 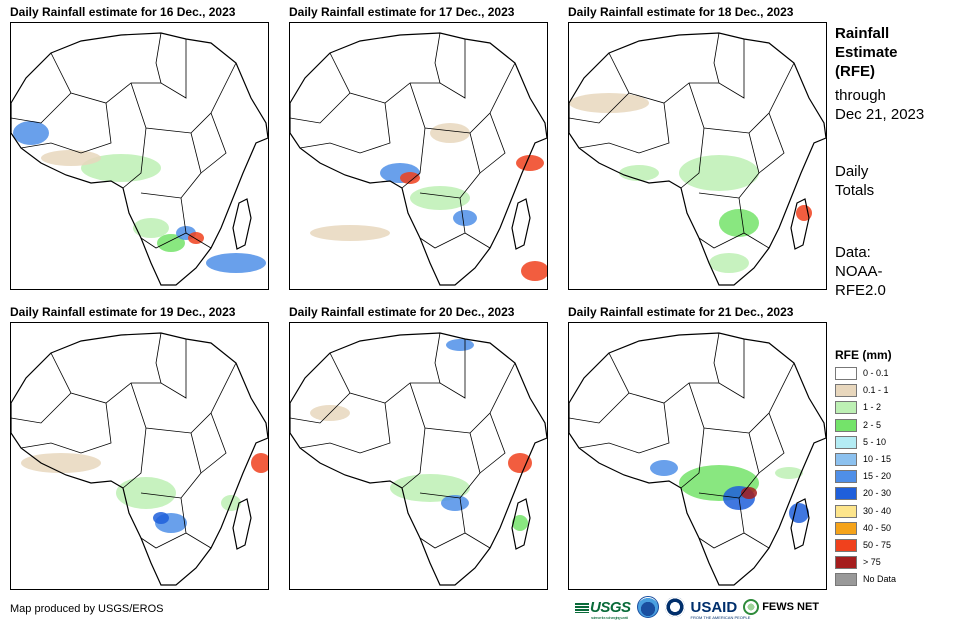 I want to click on legend-label: 0 - 0.1, so click(x=876, y=373).